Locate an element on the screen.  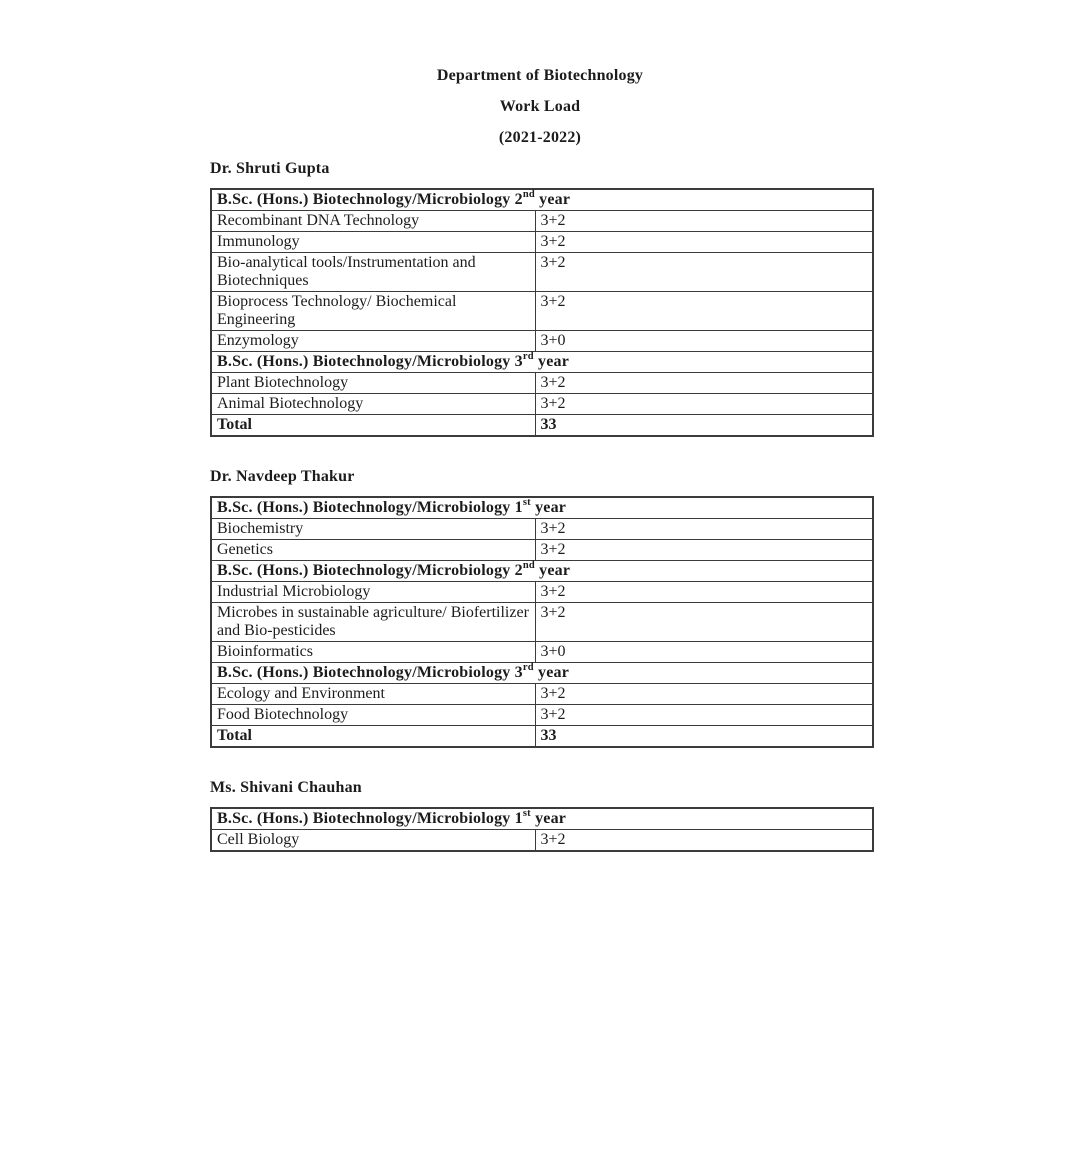
course-row: Food Biotechnology 3+2 is located at coordinates (542, 715).